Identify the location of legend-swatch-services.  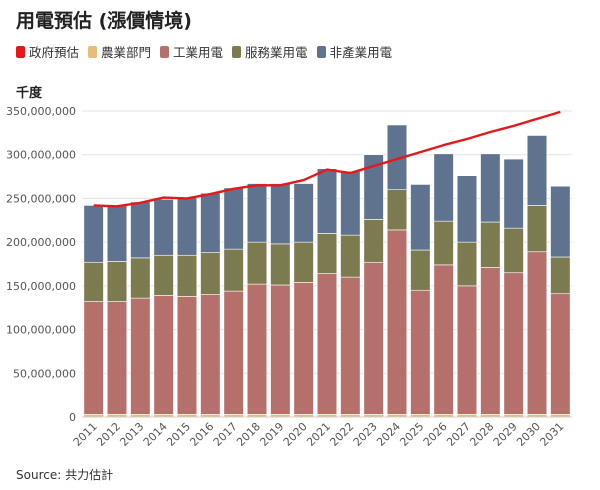
(237, 51).